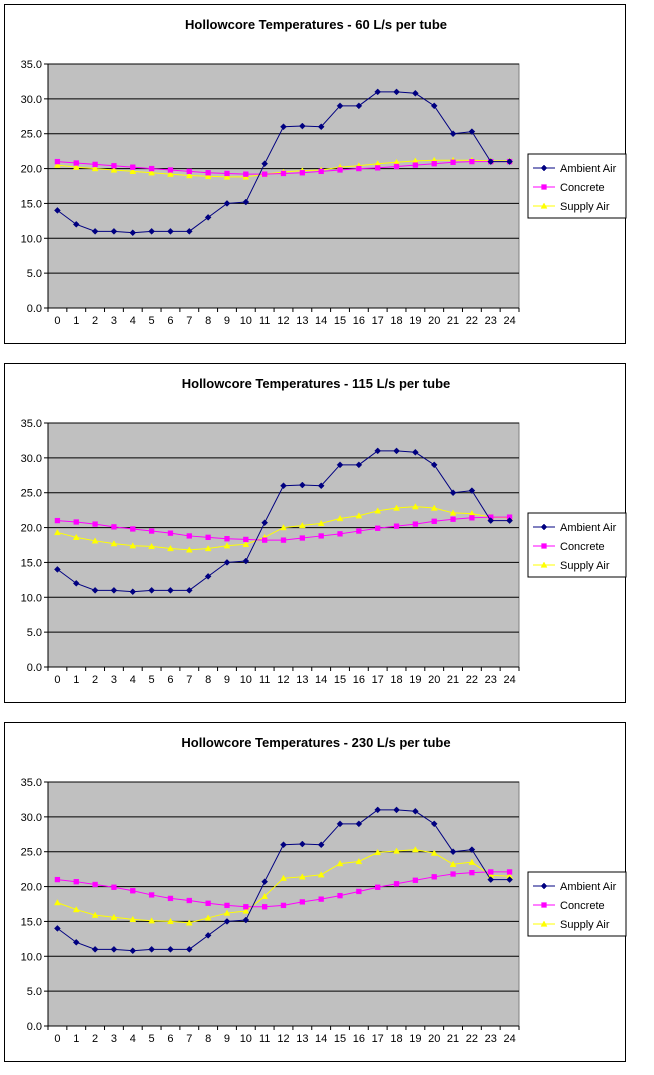 This screenshot has height=1075, width=654. Describe the element at coordinates (31, 529) in the screenshot. I see `y-tick-label: 20.0` at that location.